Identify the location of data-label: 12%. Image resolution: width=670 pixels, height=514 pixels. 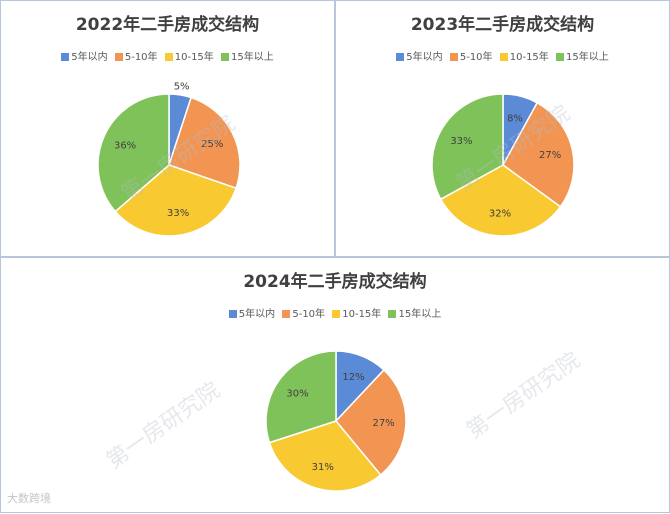
(353, 377).